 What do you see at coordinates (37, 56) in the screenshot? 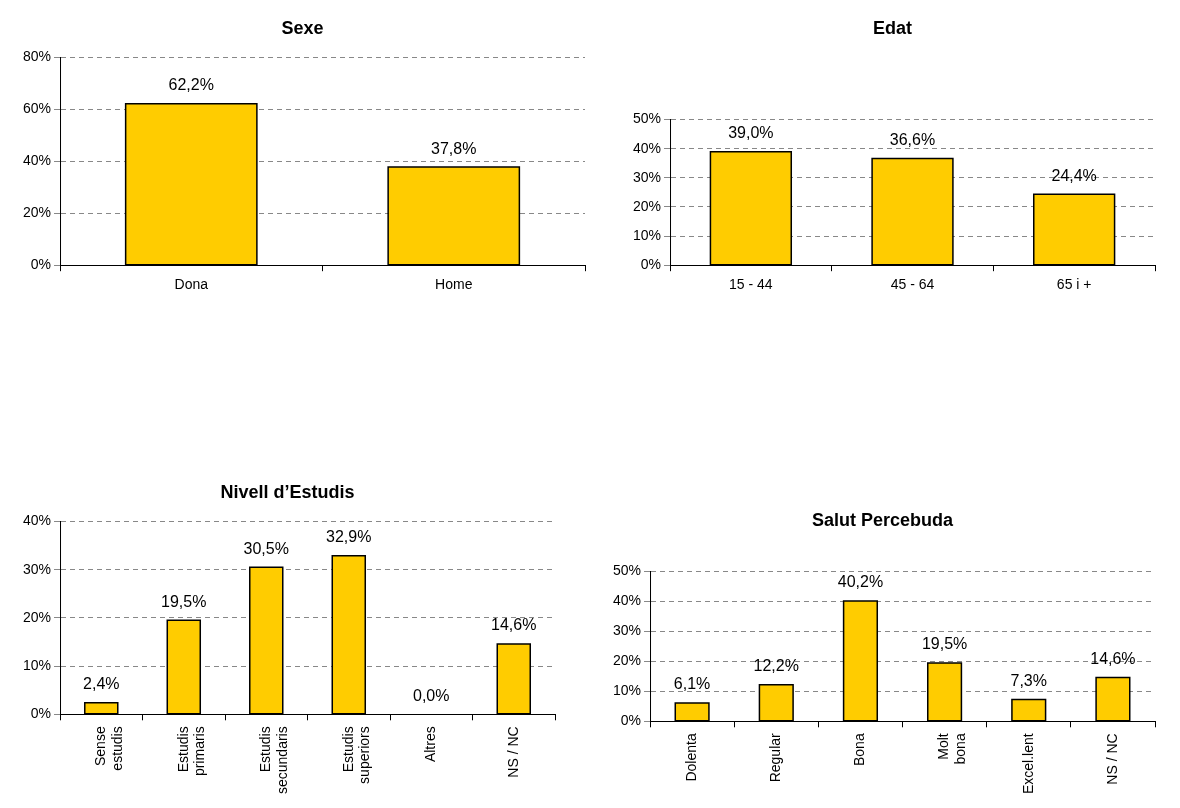
I see `y-tick-label: 80%` at bounding box center [37, 56].